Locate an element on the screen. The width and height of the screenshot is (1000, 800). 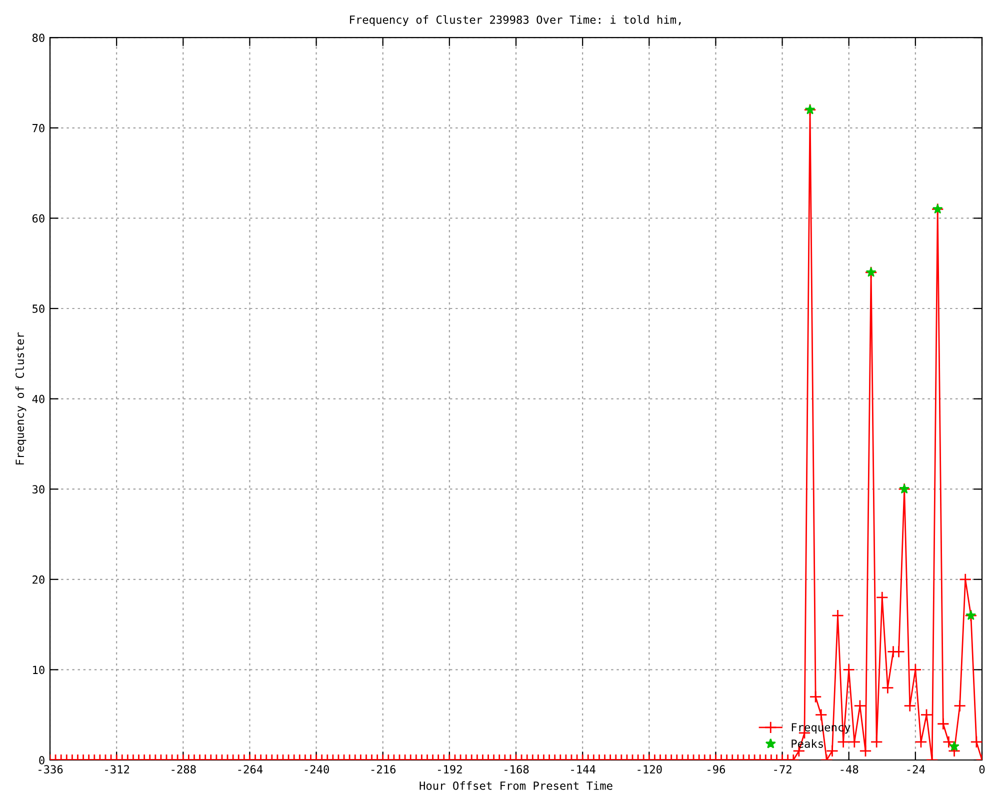
y-tick-label: 0 is located at coordinates (41, 760).